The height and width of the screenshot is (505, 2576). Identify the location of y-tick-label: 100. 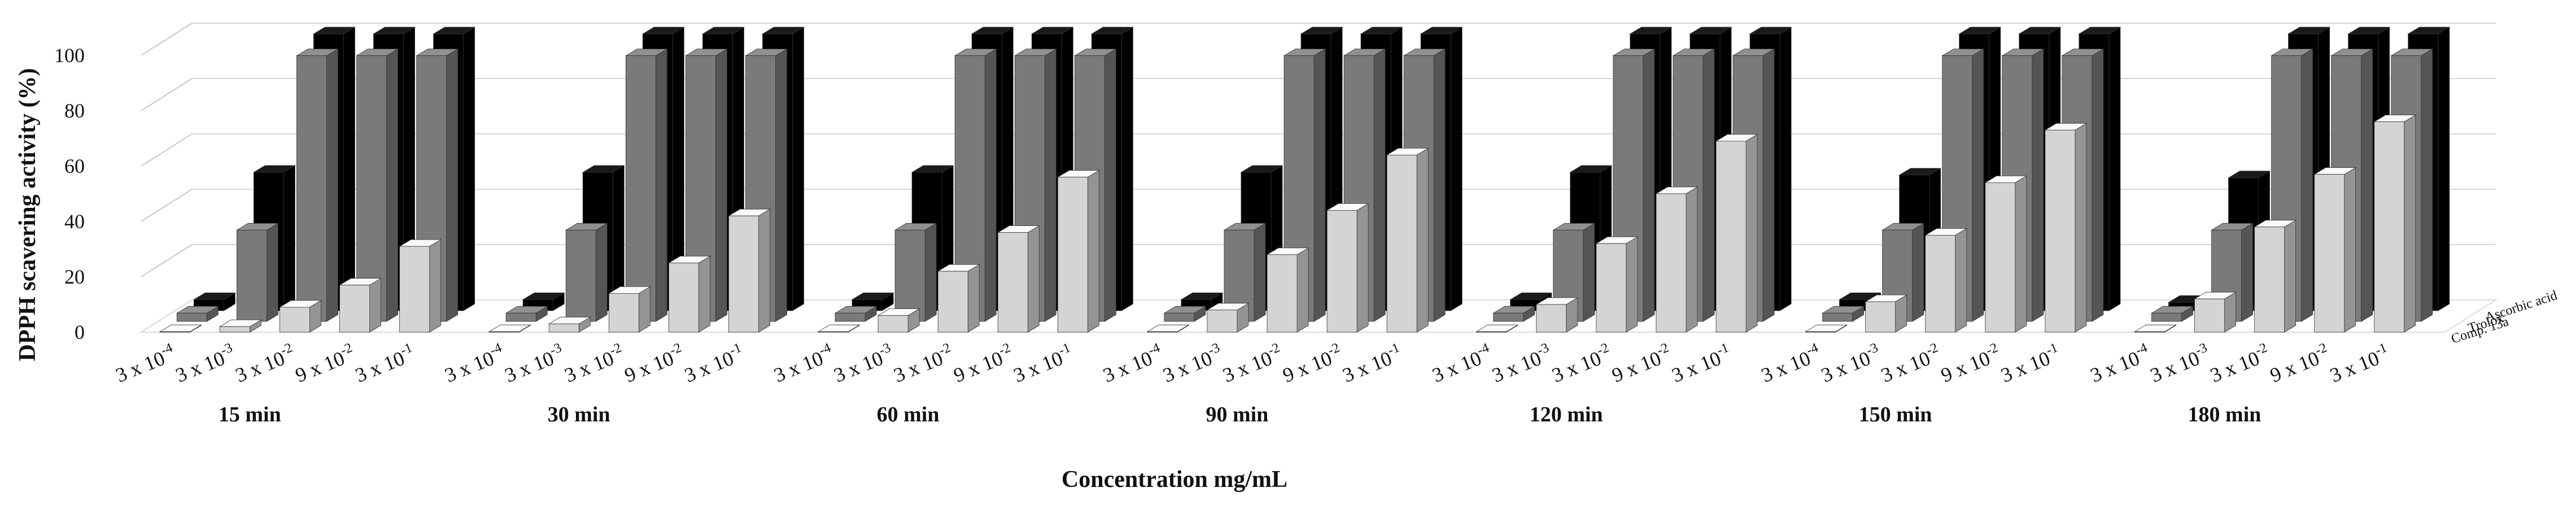
(70, 55).